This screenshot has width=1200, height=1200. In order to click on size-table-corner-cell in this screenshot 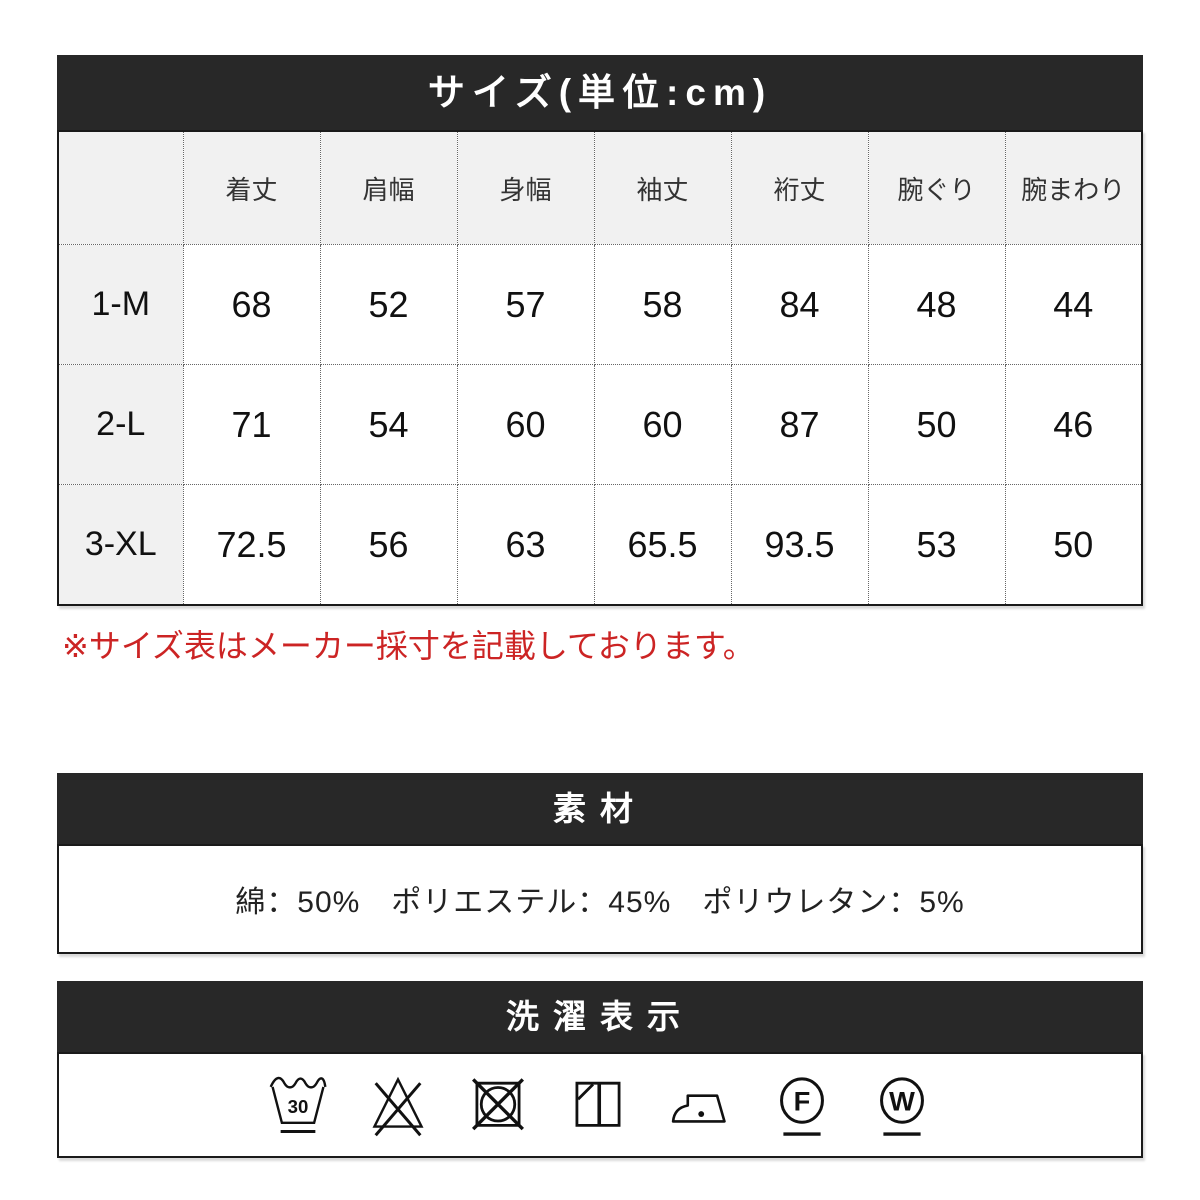, I will do `click(120, 187)`.